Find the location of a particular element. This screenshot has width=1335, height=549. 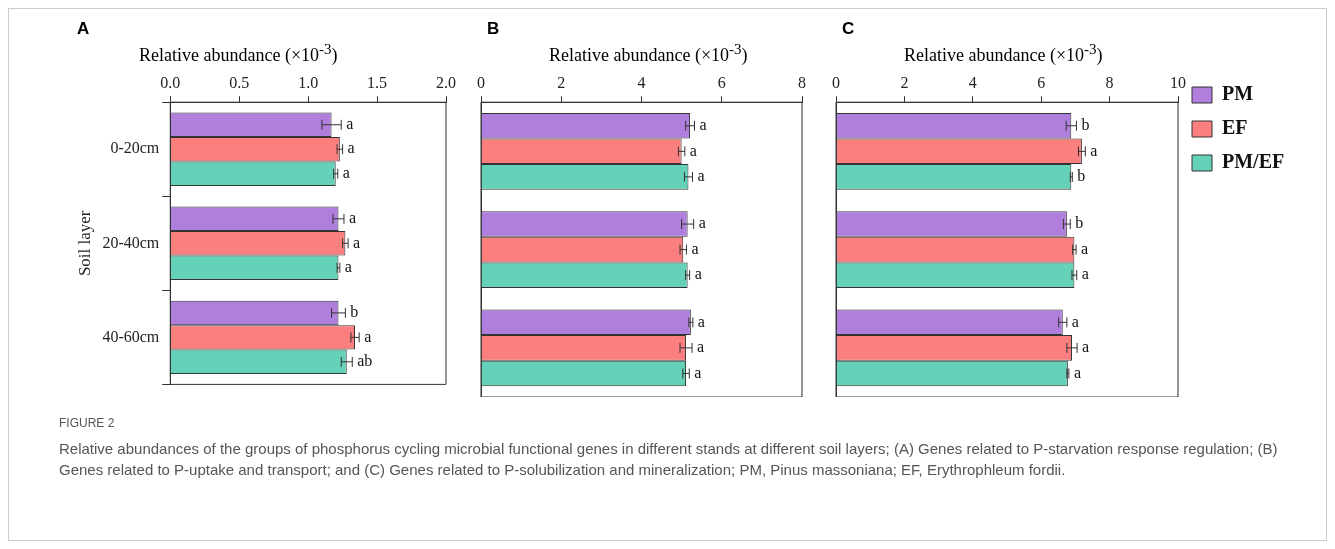

y-tick-label: 20-40cm is located at coordinates (131, 242).